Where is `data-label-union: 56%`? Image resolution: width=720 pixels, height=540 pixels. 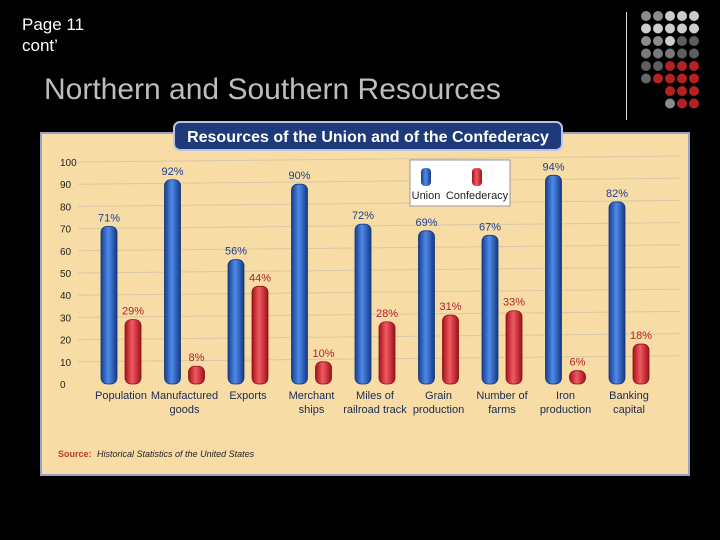
data-label-union: 56% is located at coordinates (236, 252).